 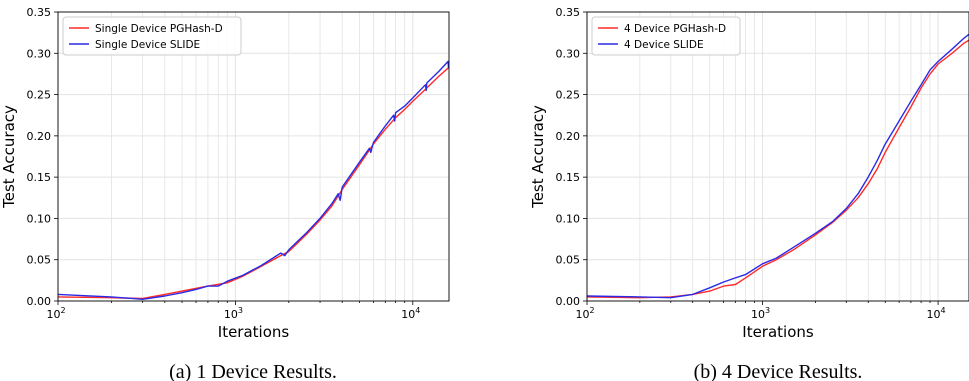 I want to click on legend-label: 4 Device PGHash-D, so click(x=675, y=29).